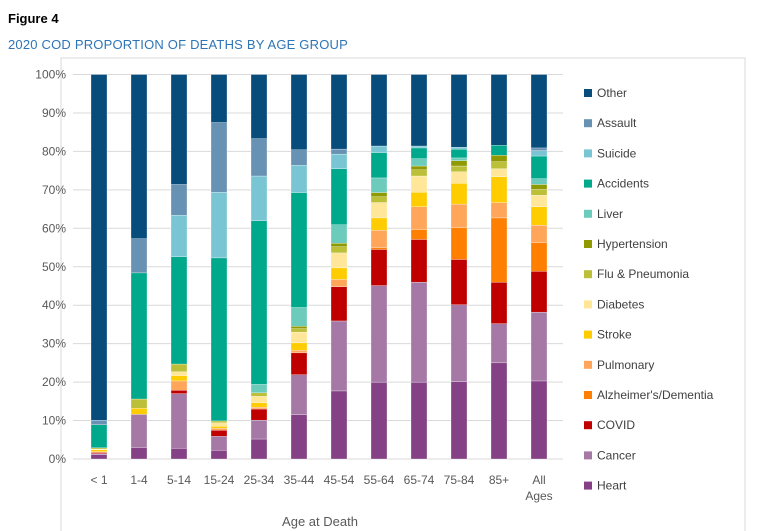  Describe the element at coordinates (259, 480) in the screenshot. I see `x-tick-label: 25-34` at that location.